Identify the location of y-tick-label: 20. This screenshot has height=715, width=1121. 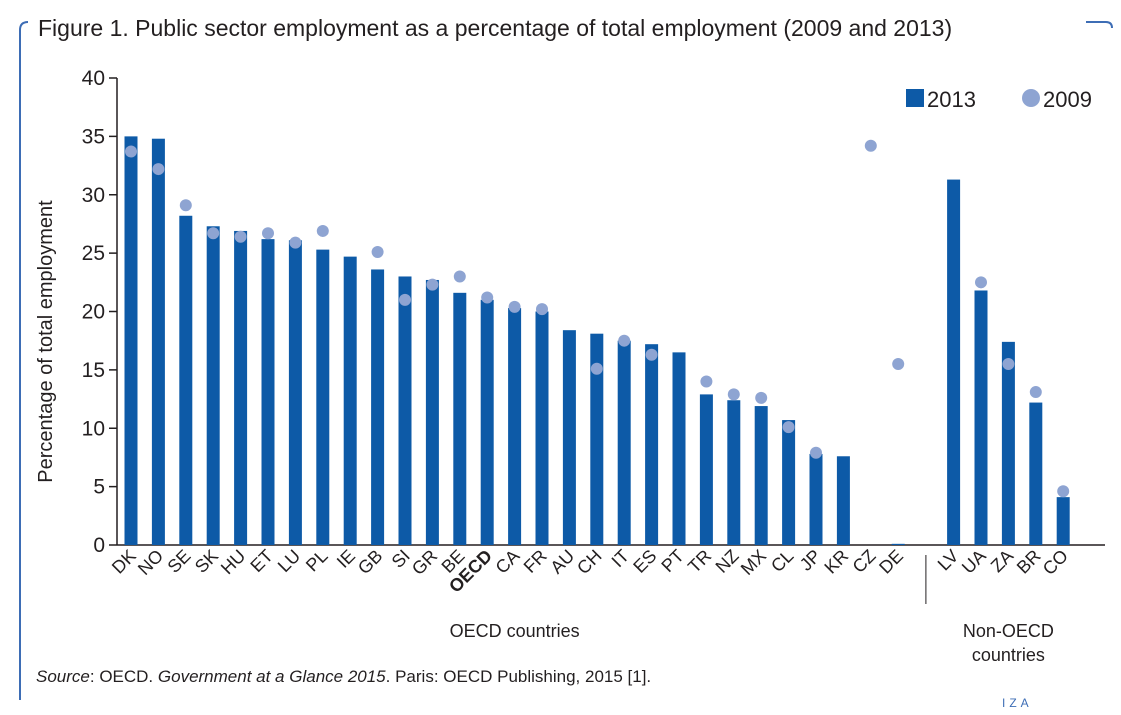
(93, 312).